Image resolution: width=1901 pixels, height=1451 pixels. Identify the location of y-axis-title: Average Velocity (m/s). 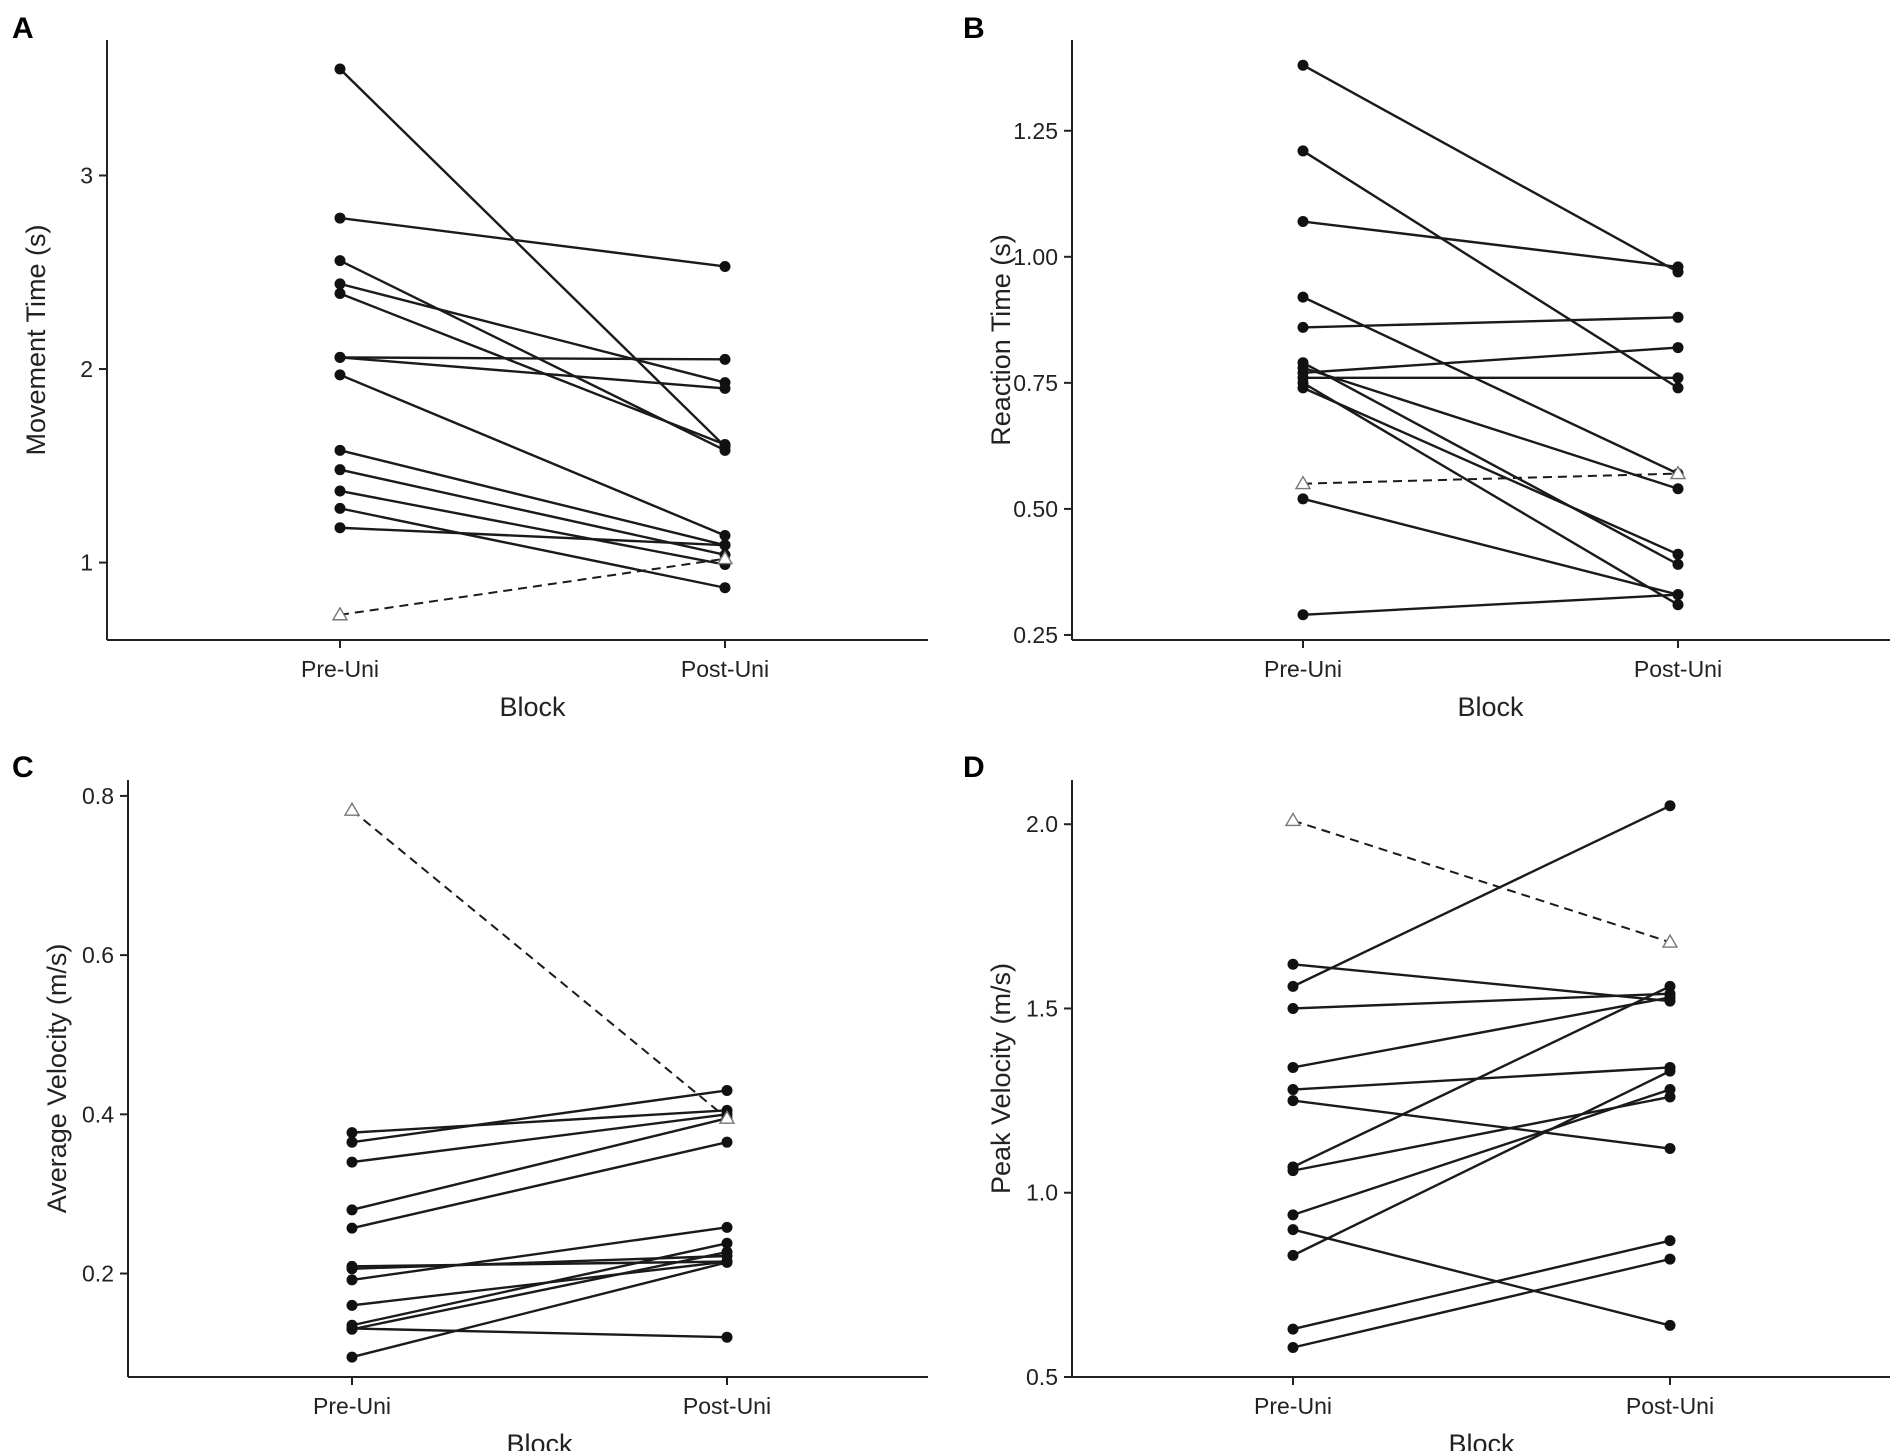
(57, 1079).